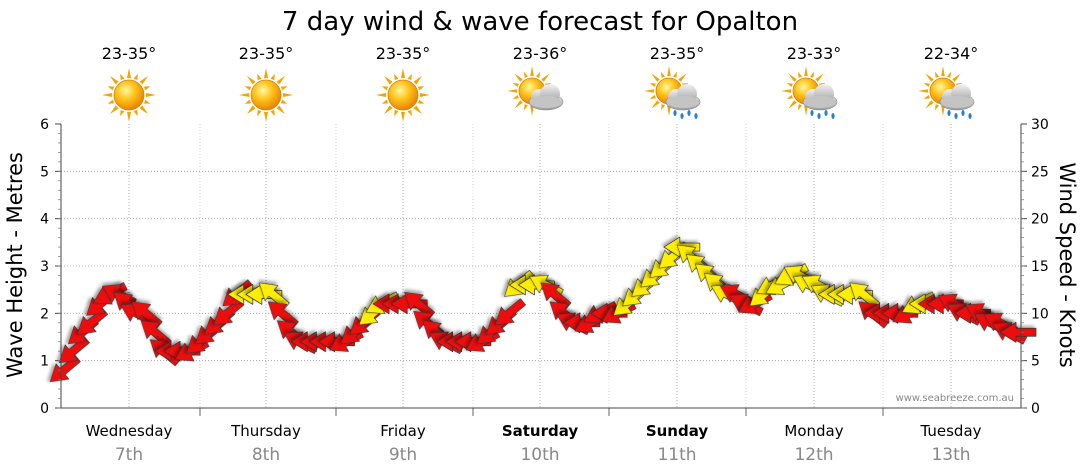 This screenshot has width=1080, height=475. I want to click on y-right-tick-label: 5, so click(1035, 362).